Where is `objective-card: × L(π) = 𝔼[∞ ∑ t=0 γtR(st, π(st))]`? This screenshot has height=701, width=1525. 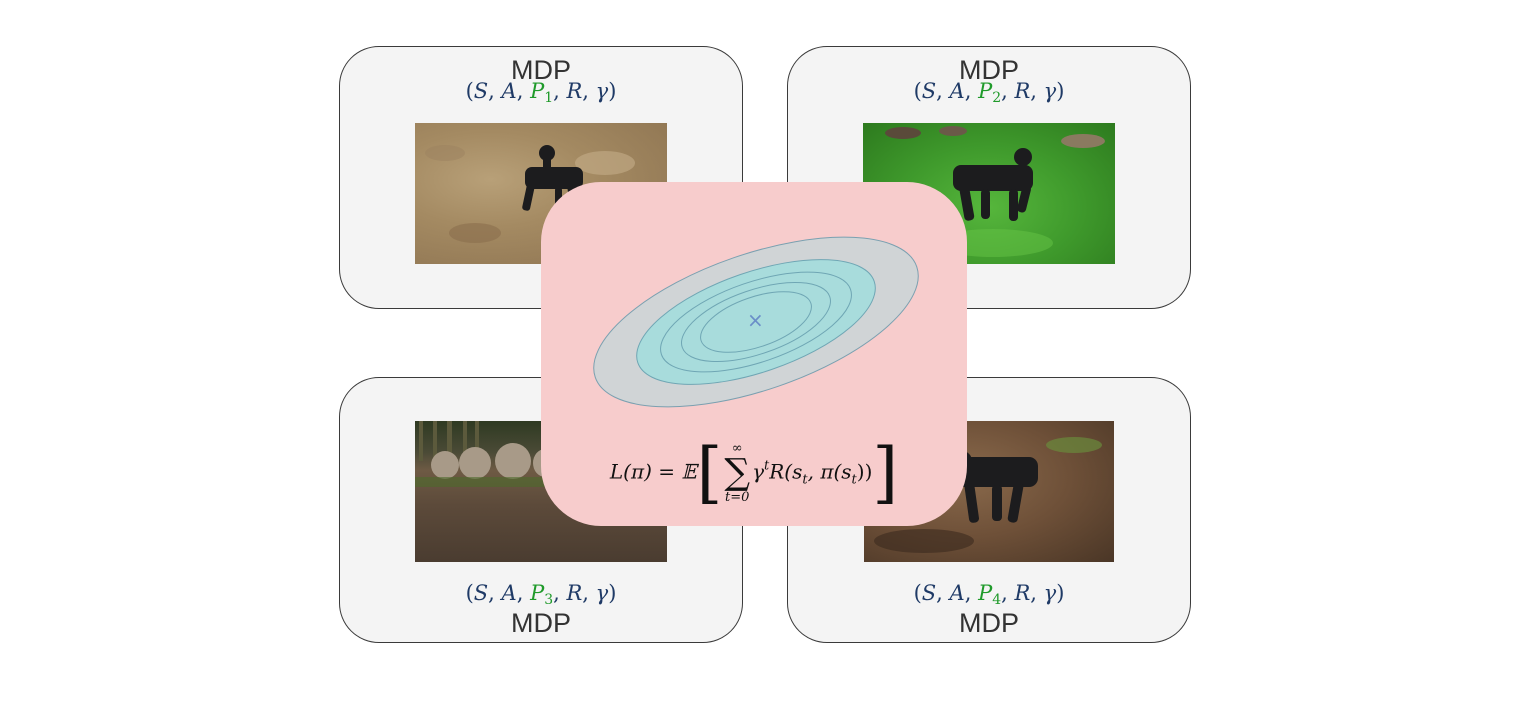
objective-card: × L(π) = 𝔼[∞ ∑ t=0 γtR(st, π(st))] is located at coordinates (754, 354).